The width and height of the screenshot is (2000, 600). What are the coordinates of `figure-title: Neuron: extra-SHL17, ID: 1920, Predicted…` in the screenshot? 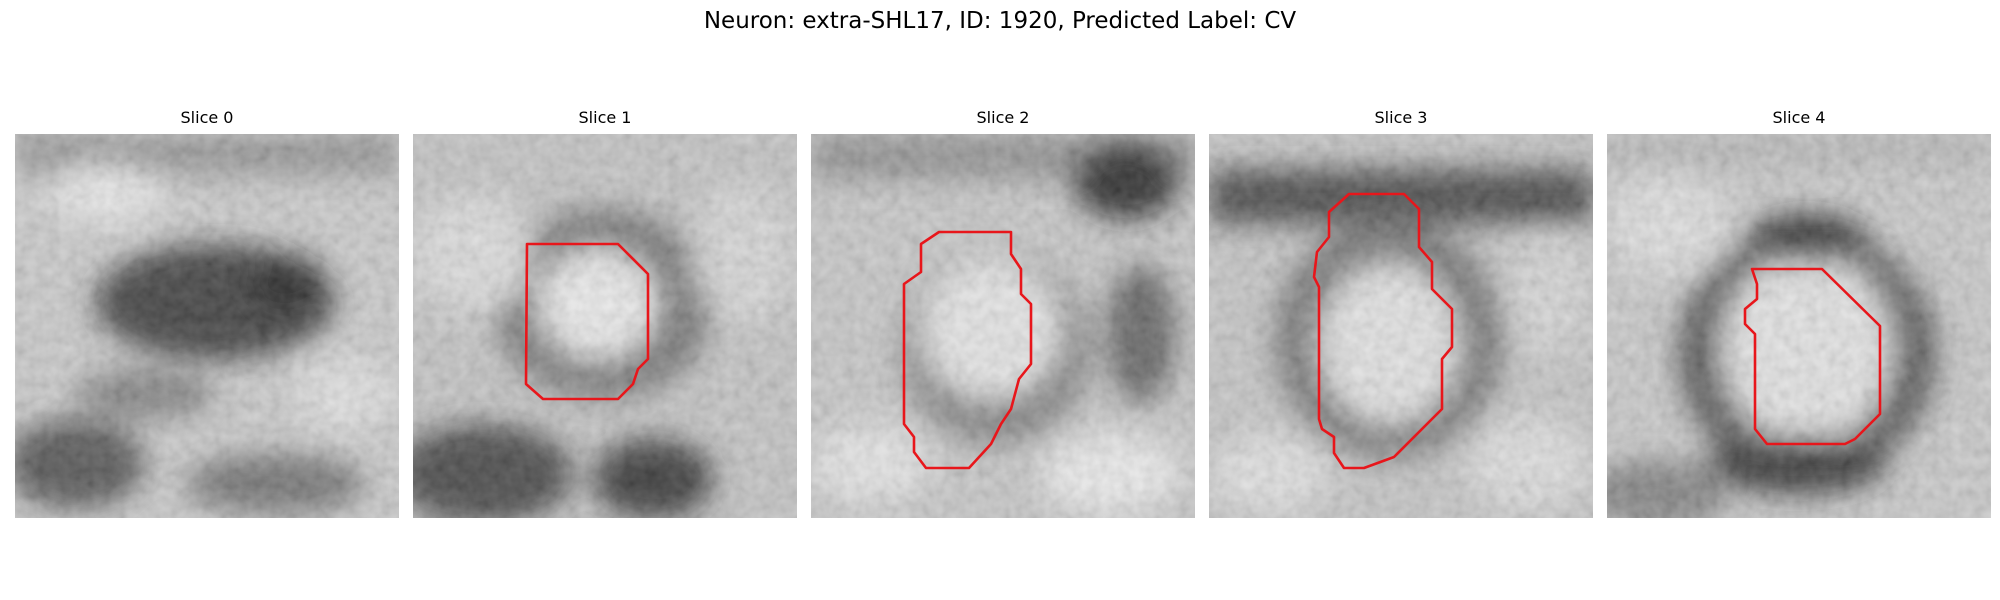 It's located at (1000, 21).